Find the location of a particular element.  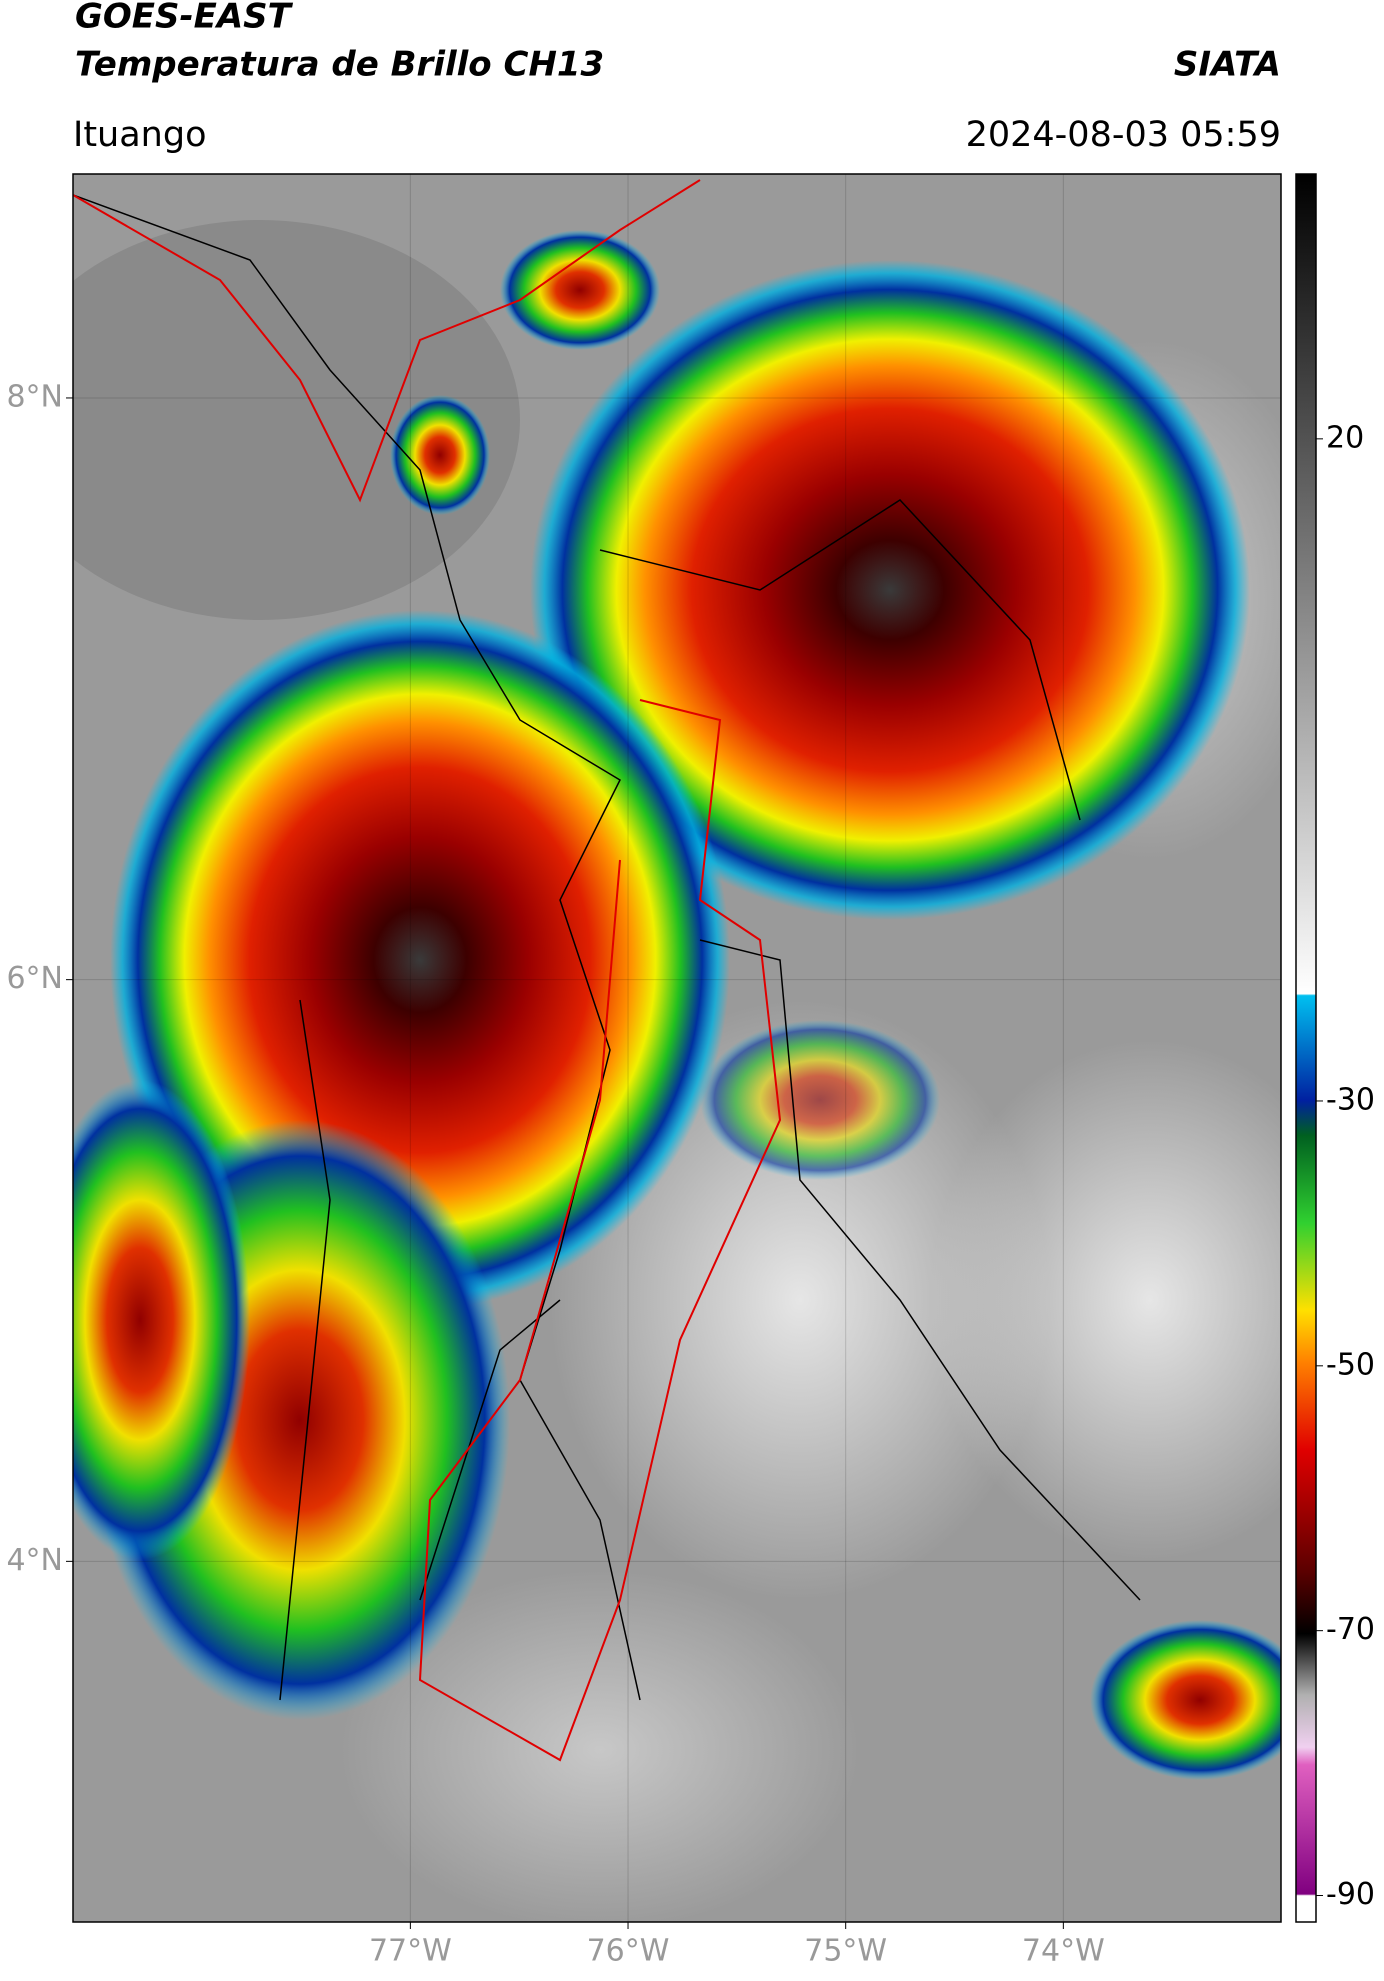

colorbar-tick-label: -50 is located at coordinates (1350, 1364).